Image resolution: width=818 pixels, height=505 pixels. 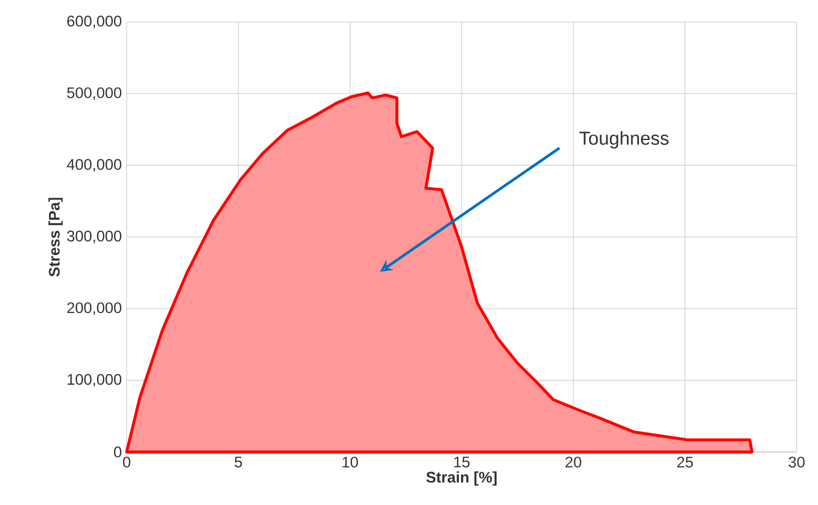 What do you see at coordinates (462, 462) in the screenshot?
I see `x-tick-label: 15` at bounding box center [462, 462].